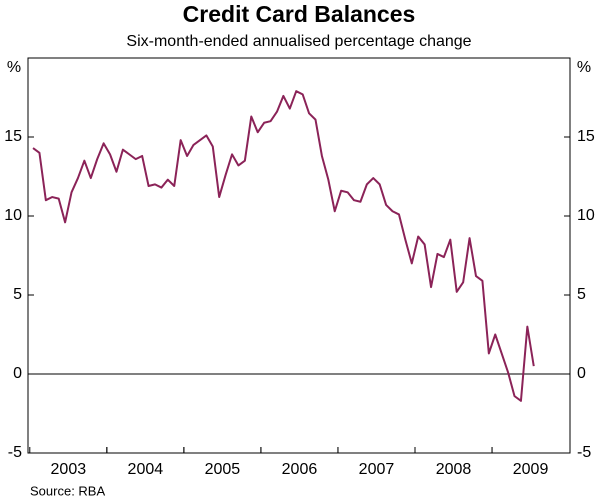 The image size is (598, 504). I want to click on x-tick-label: 2007, so click(377, 469).